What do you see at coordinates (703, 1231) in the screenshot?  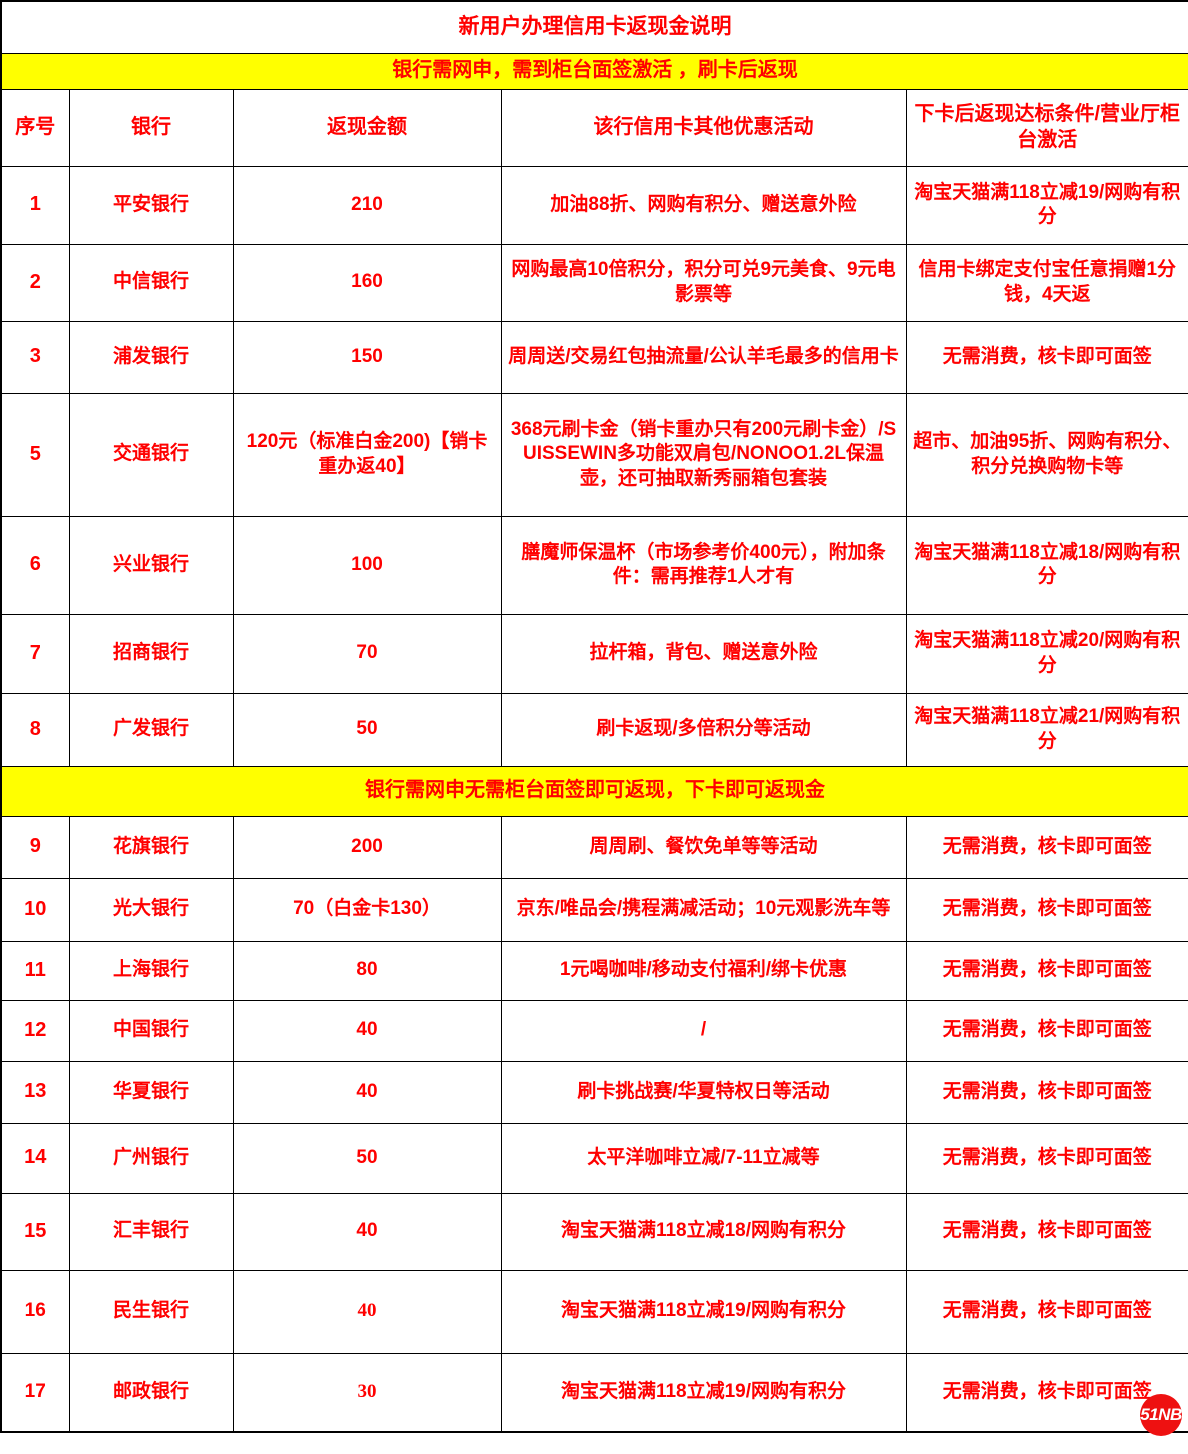 I see `cell-promo: 淘宝天猫满118立减18/网购有积分` at bounding box center [703, 1231].